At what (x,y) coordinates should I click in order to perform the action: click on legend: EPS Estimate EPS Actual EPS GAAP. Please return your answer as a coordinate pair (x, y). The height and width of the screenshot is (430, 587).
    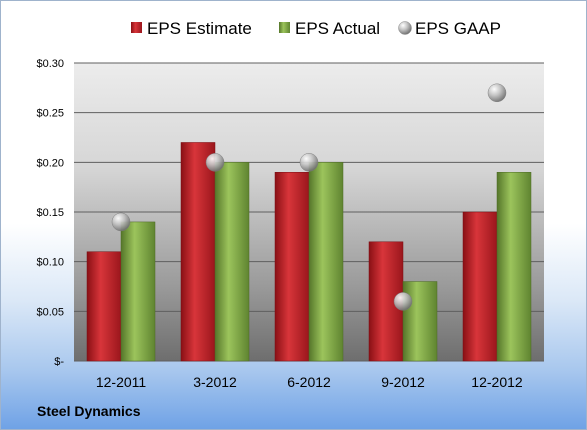
    Looking at the image, I should click on (316, 28).